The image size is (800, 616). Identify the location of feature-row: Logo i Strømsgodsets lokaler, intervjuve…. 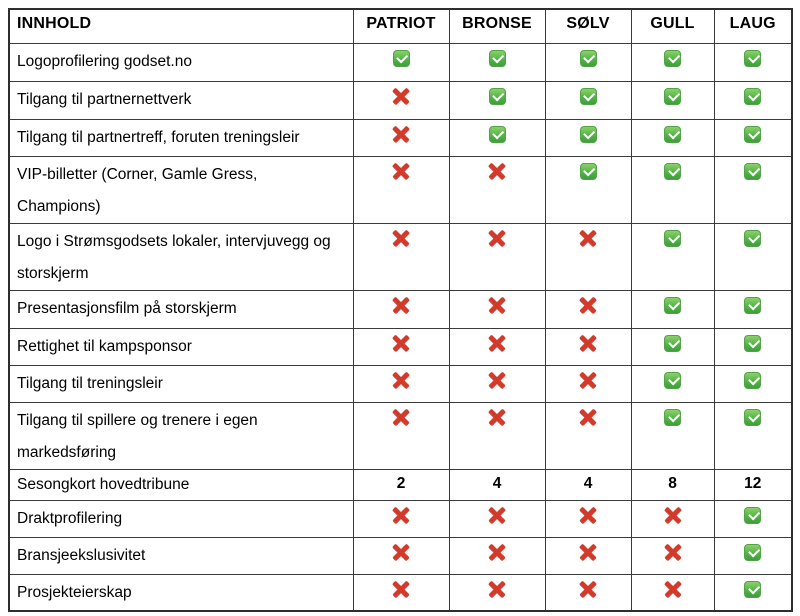
(400, 256).